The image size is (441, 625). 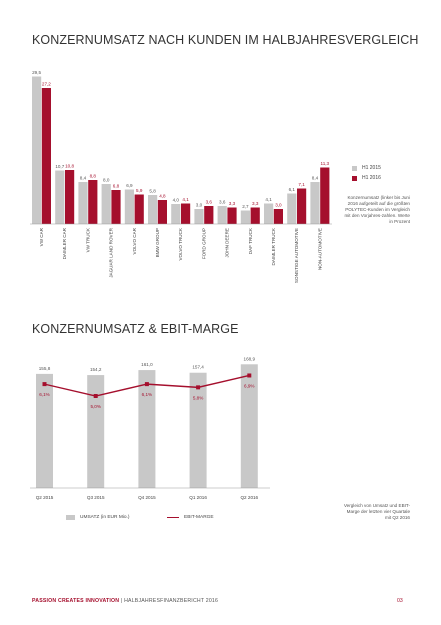 What do you see at coordinates (59, 166) in the screenshot?
I see `data-label-h1-2015-daimler-car: 10,7` at bounding box center [59, 166].